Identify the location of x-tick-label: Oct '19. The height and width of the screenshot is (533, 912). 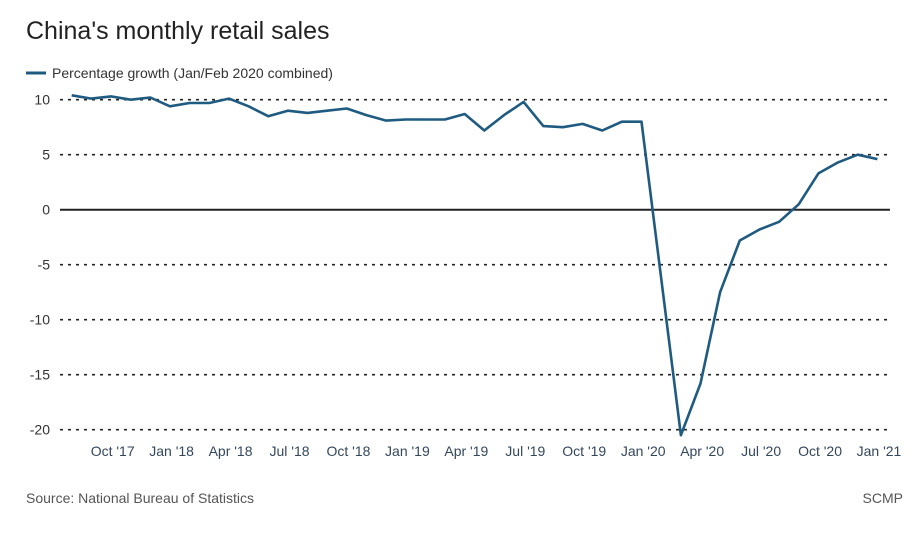
(584, 451).